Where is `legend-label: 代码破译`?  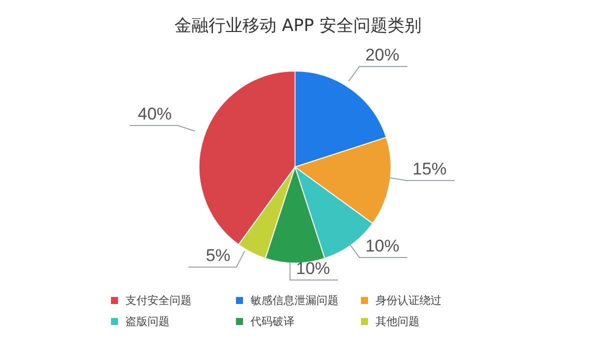 legend-label: 代码破译 is located at coordinates (272, 321).